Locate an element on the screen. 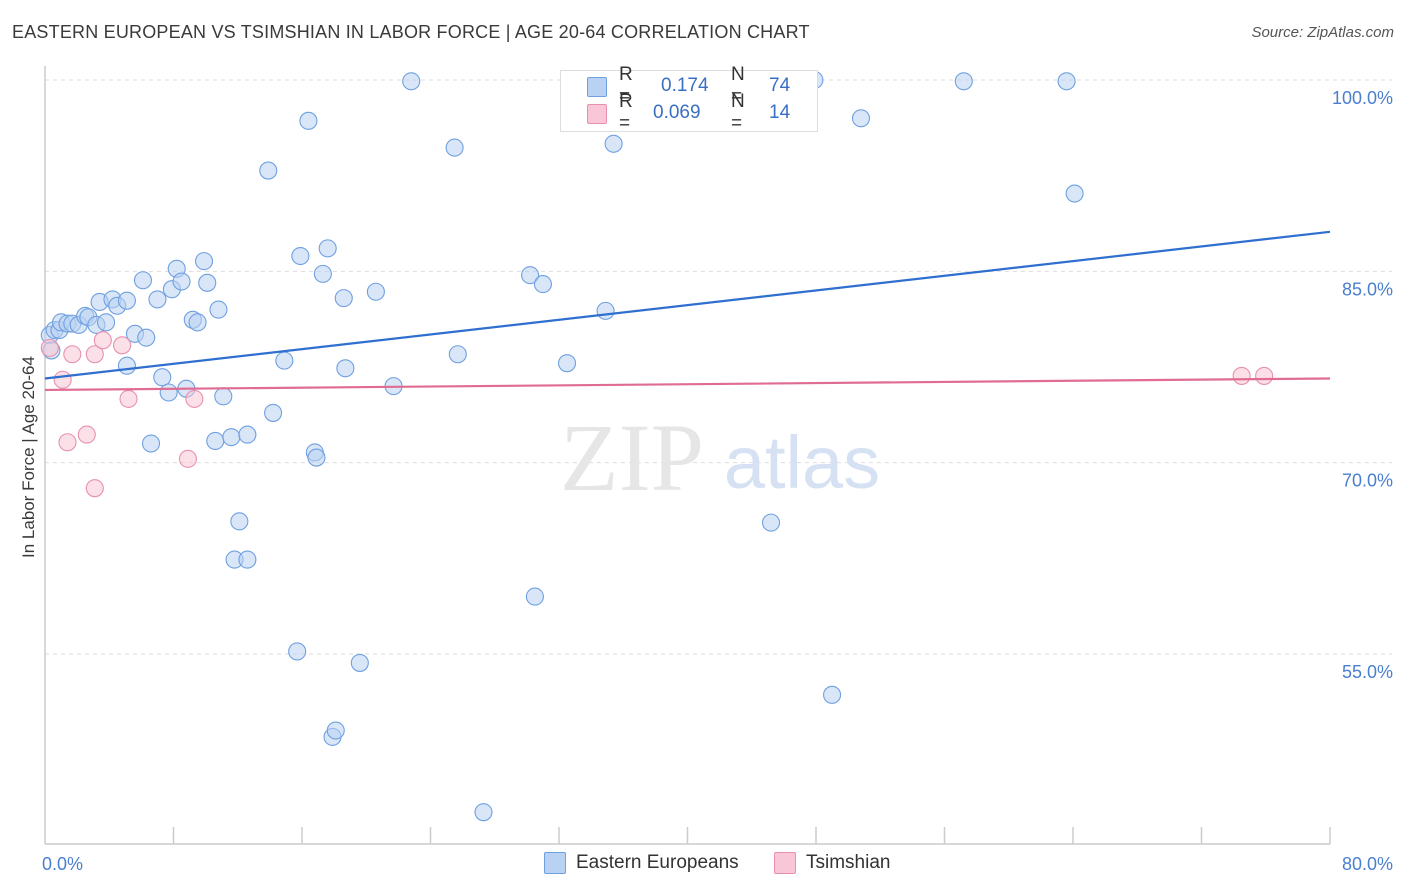  y-tick-label: 85.0% is located at coordinates (1367, 289).